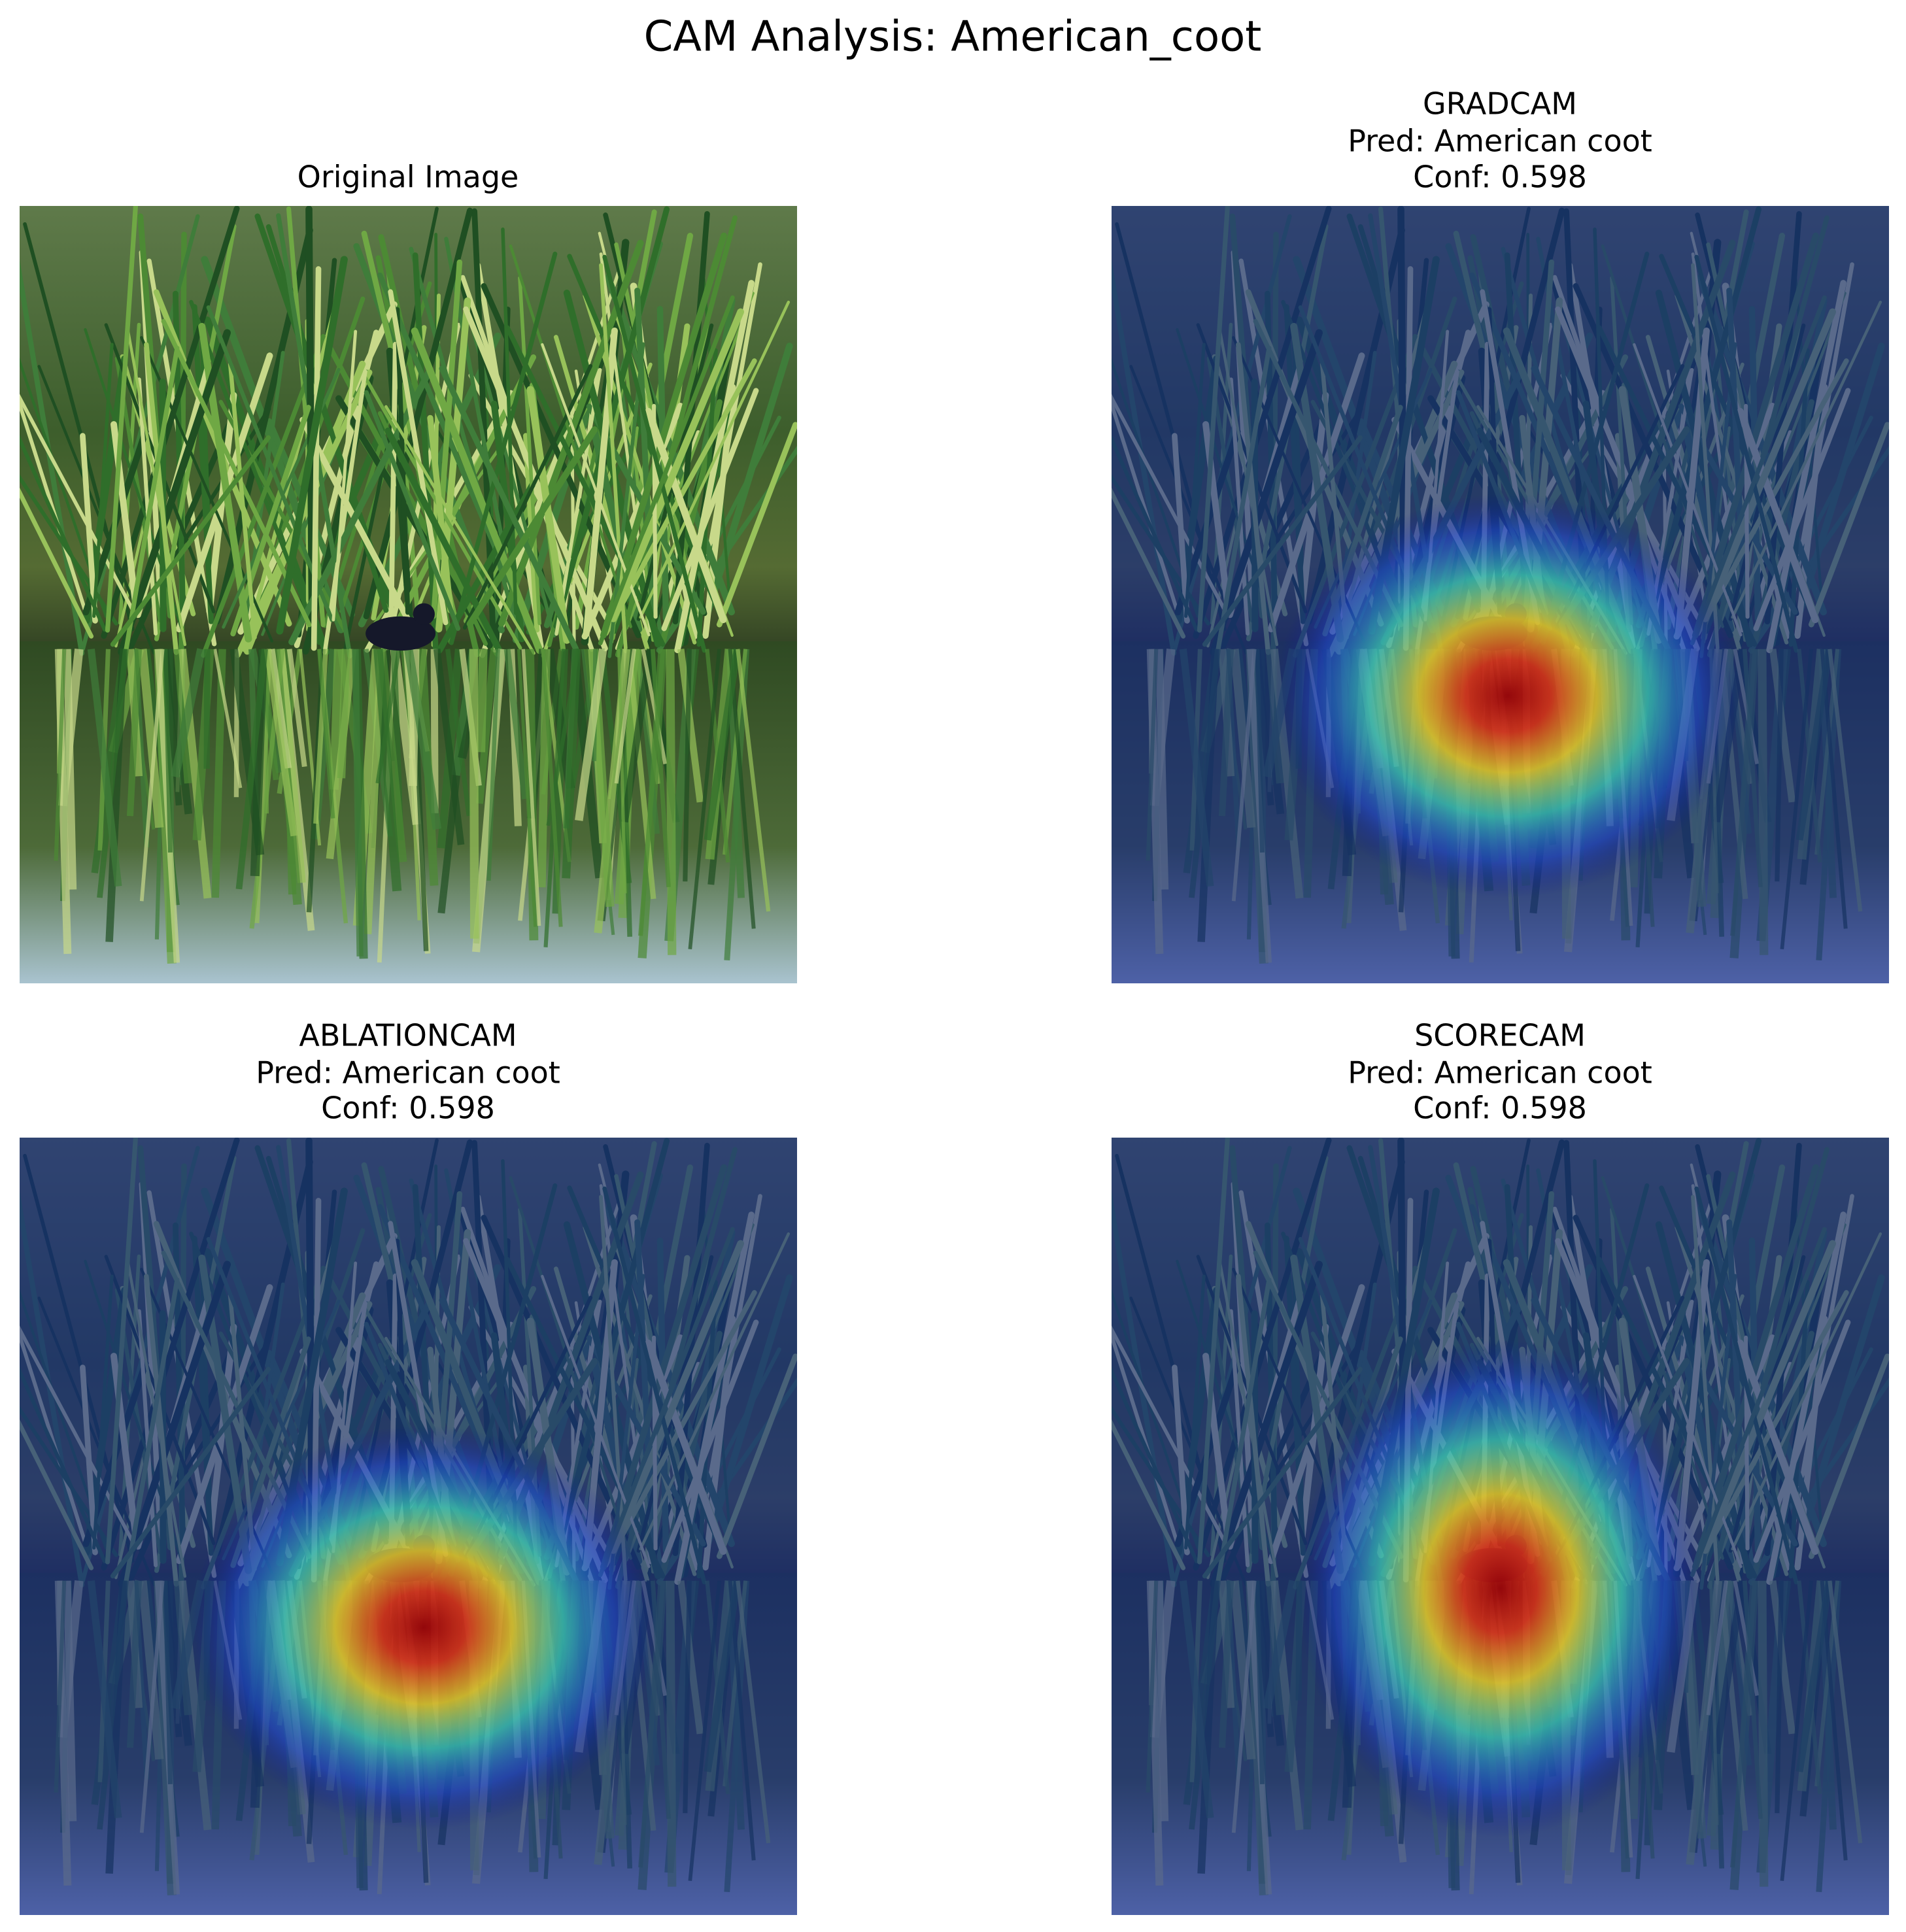 This screenshot has width=1906, height=1932. I want to click on panel-title: GRADCAM, so click(1500, 104).